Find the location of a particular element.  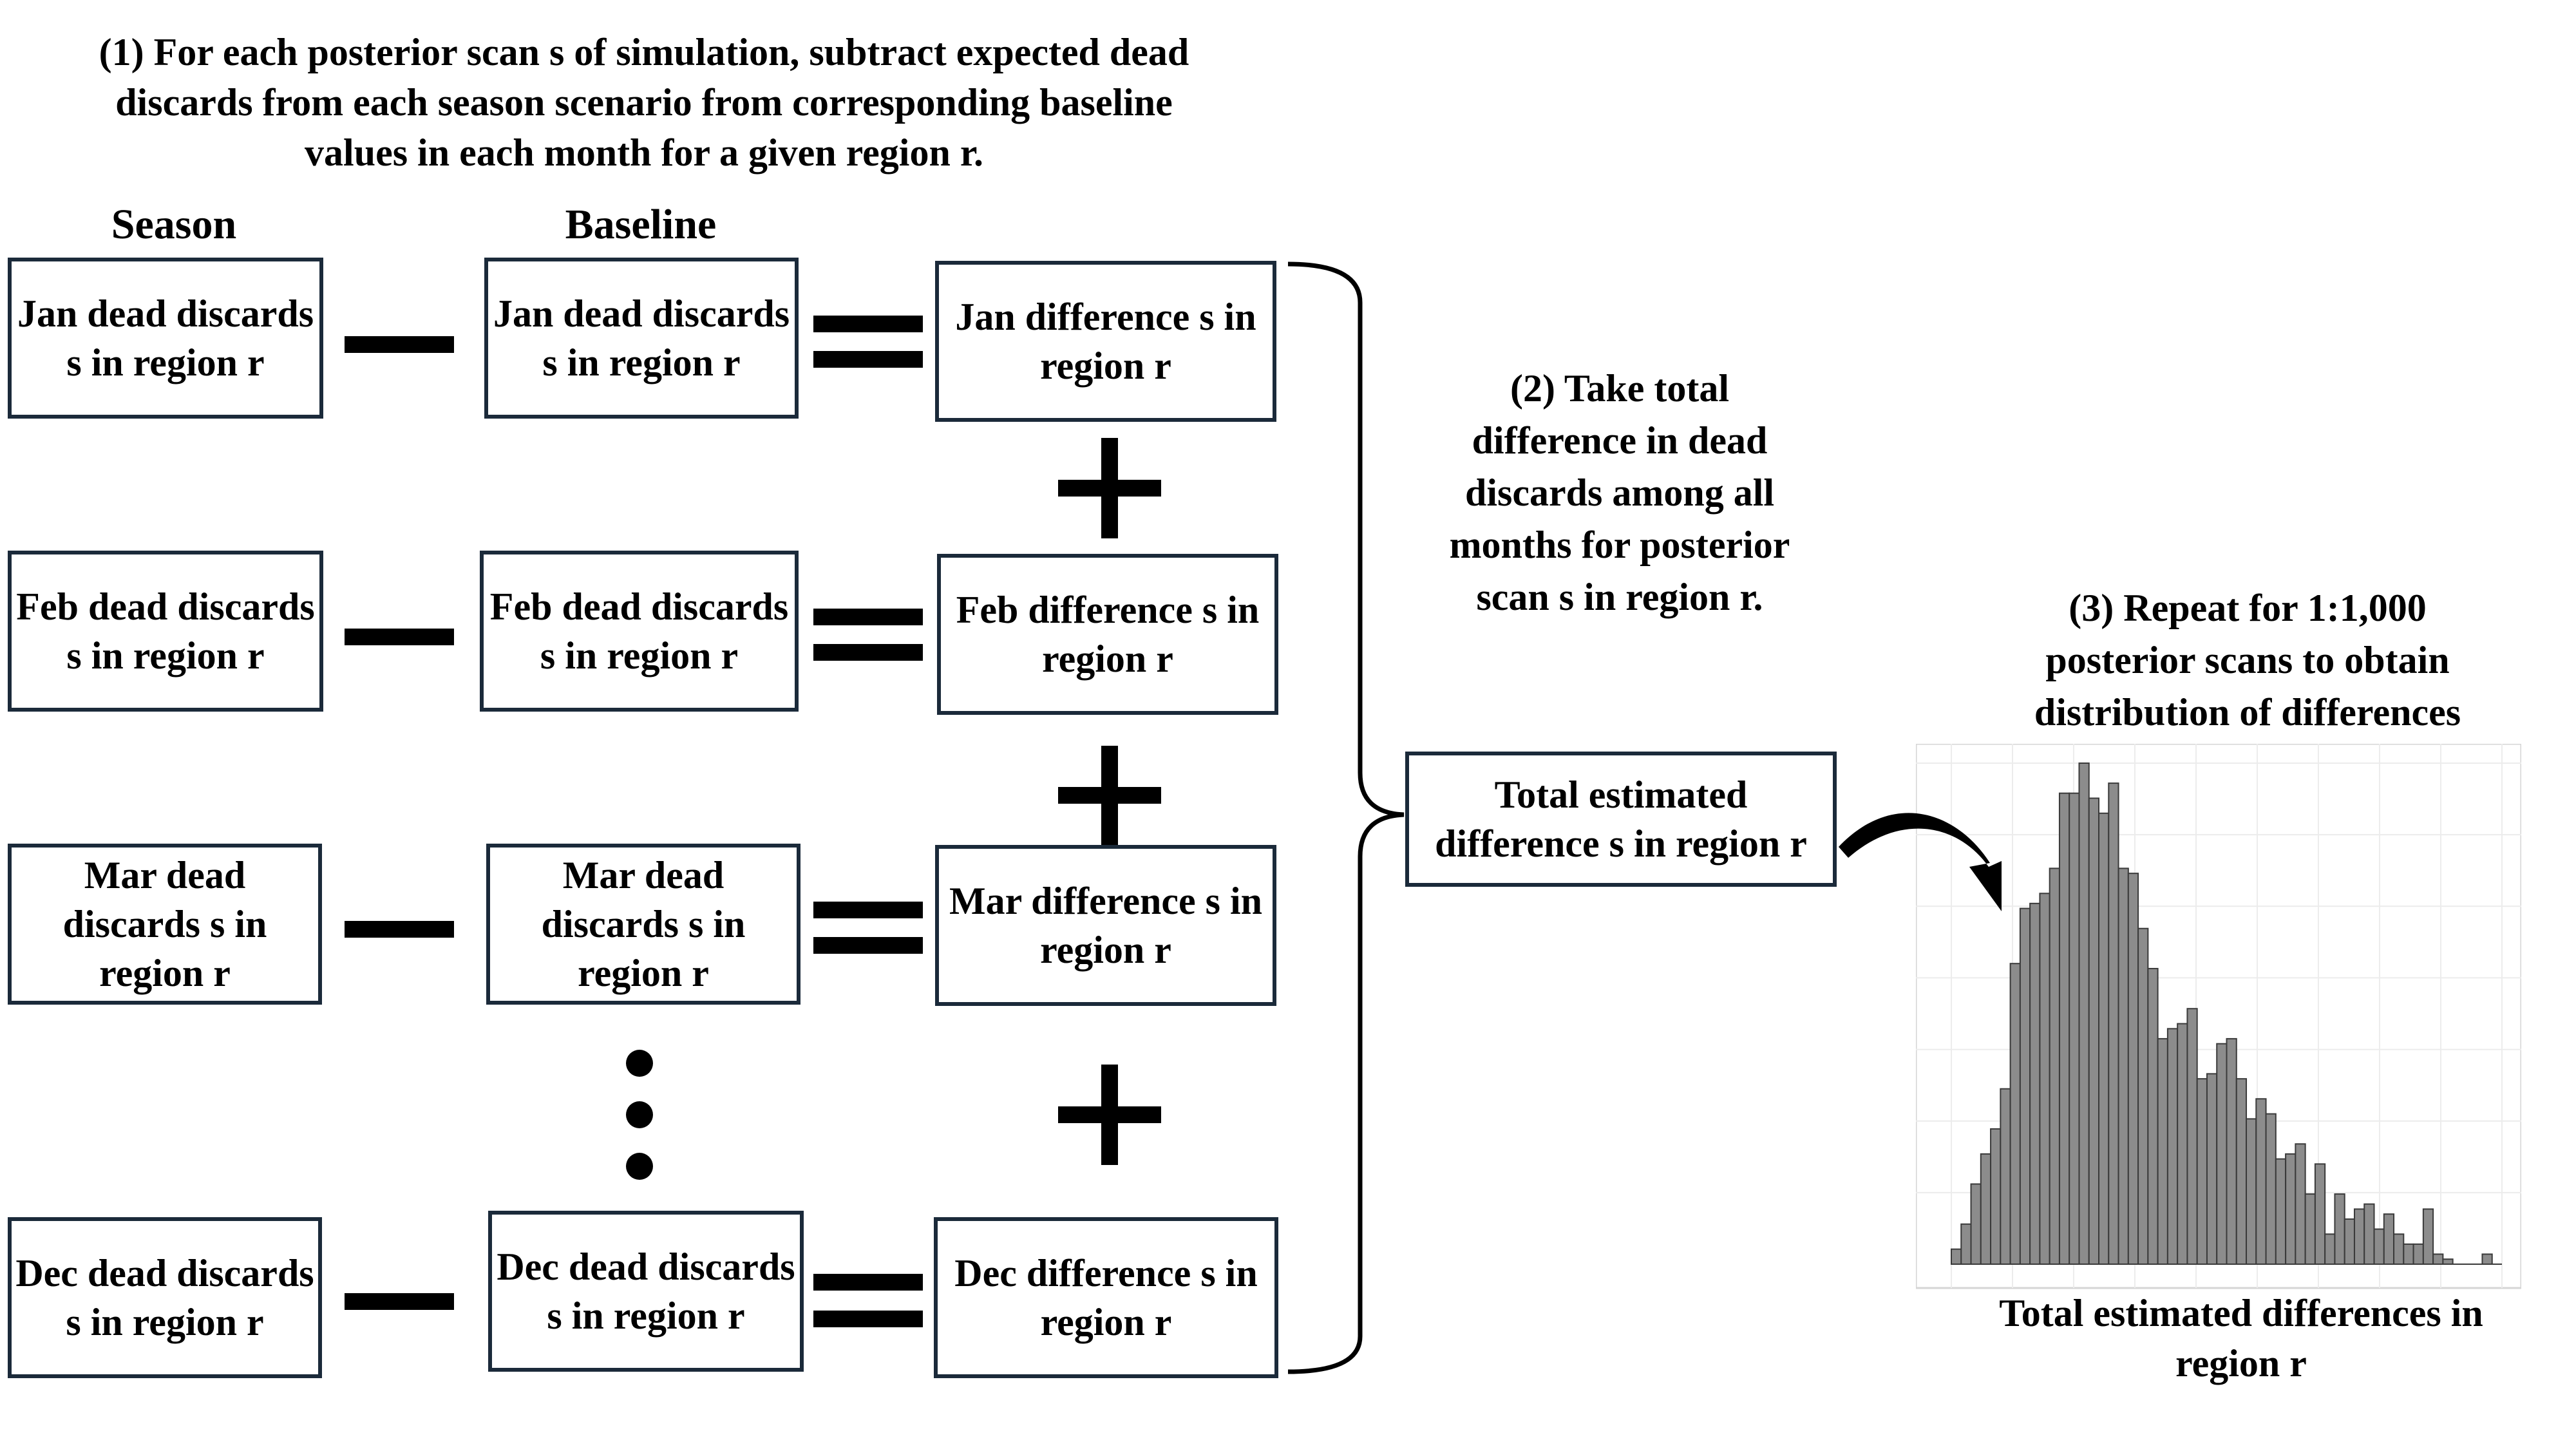

total-difference-box: Total estimated difference s in region r is located at coordinates (1621, 819).